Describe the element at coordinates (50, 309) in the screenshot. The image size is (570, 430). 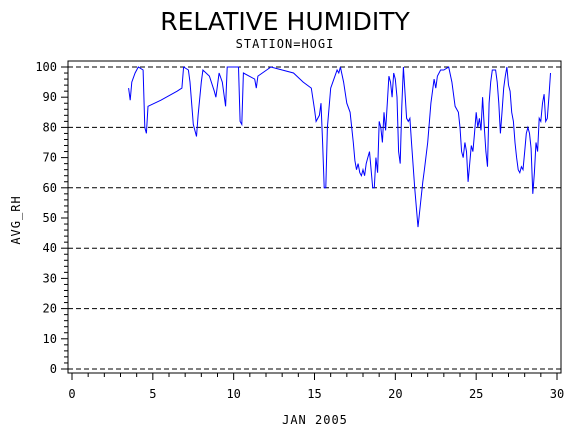
I see `y-tick-label-20: 20` at that location.